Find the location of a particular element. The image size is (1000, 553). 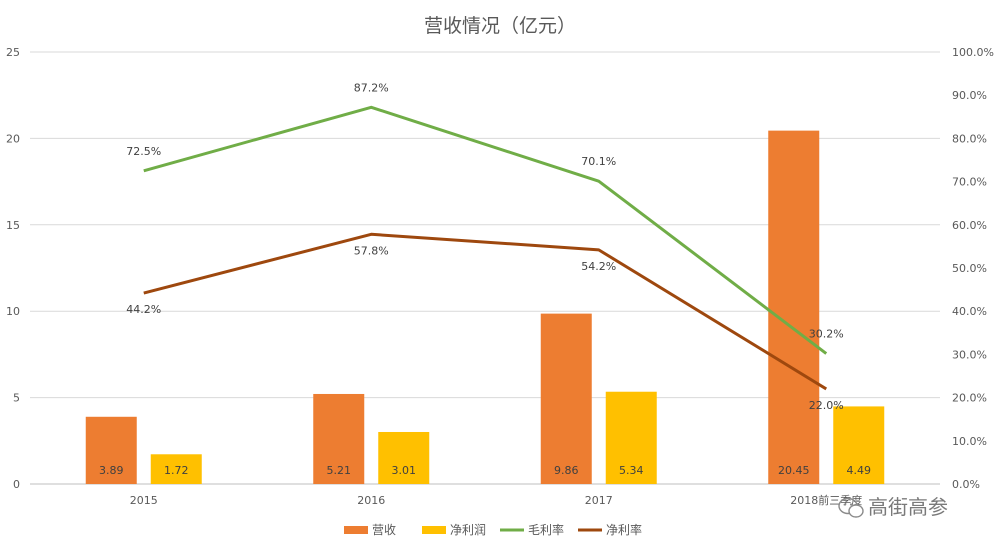

legend-label: 营收 is located at coordinates (384, 530).